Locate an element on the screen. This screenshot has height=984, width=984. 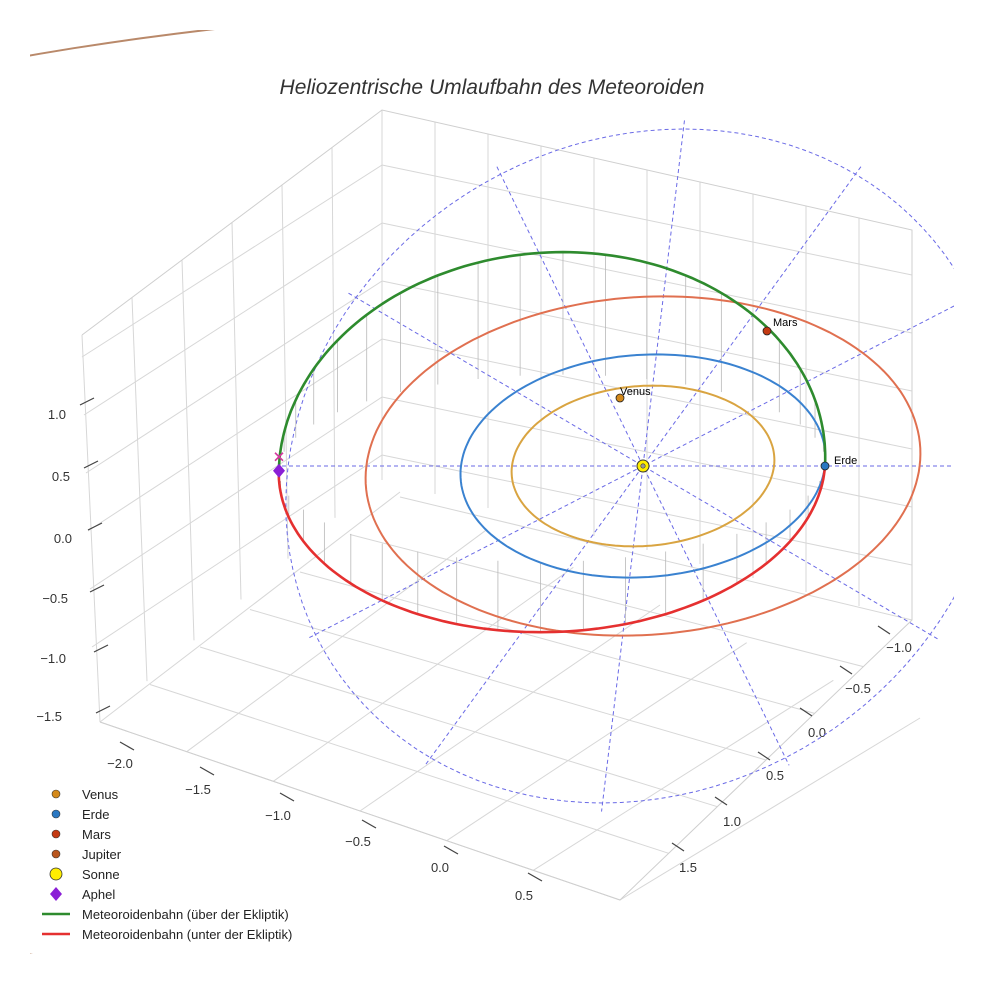
legend-label: Venus is located at coordinates (100, 794).